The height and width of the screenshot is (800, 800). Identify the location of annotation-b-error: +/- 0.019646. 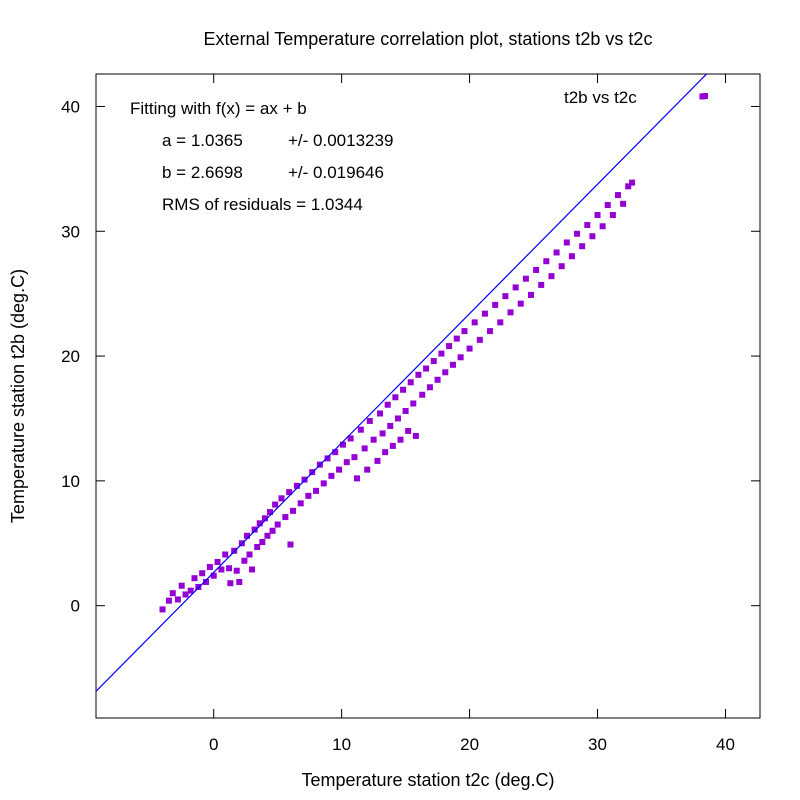
(336, 172).